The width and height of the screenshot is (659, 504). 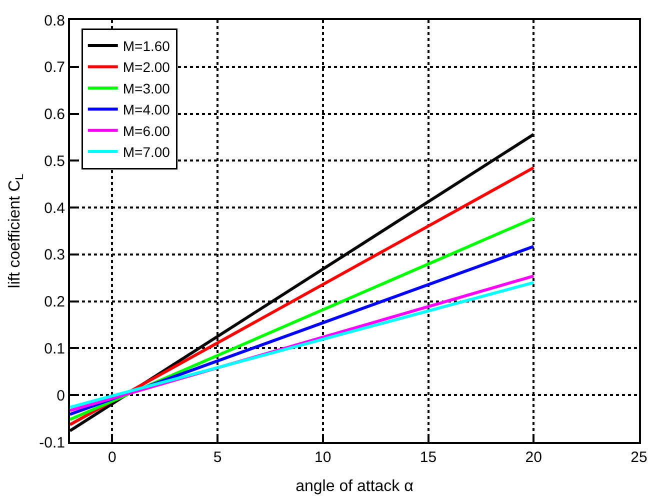 I want to click on x-tick-label: 0, so click(x=112, y=457).